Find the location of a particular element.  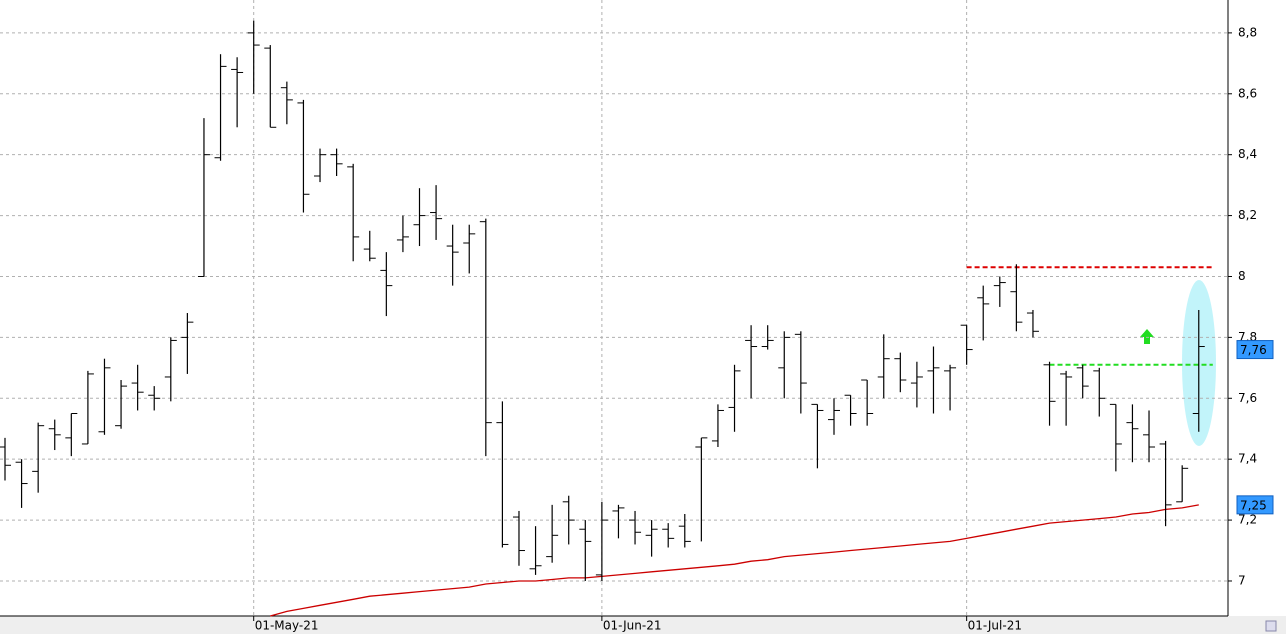

y-tick-label: 8 is located at coordinates (1242, 276).